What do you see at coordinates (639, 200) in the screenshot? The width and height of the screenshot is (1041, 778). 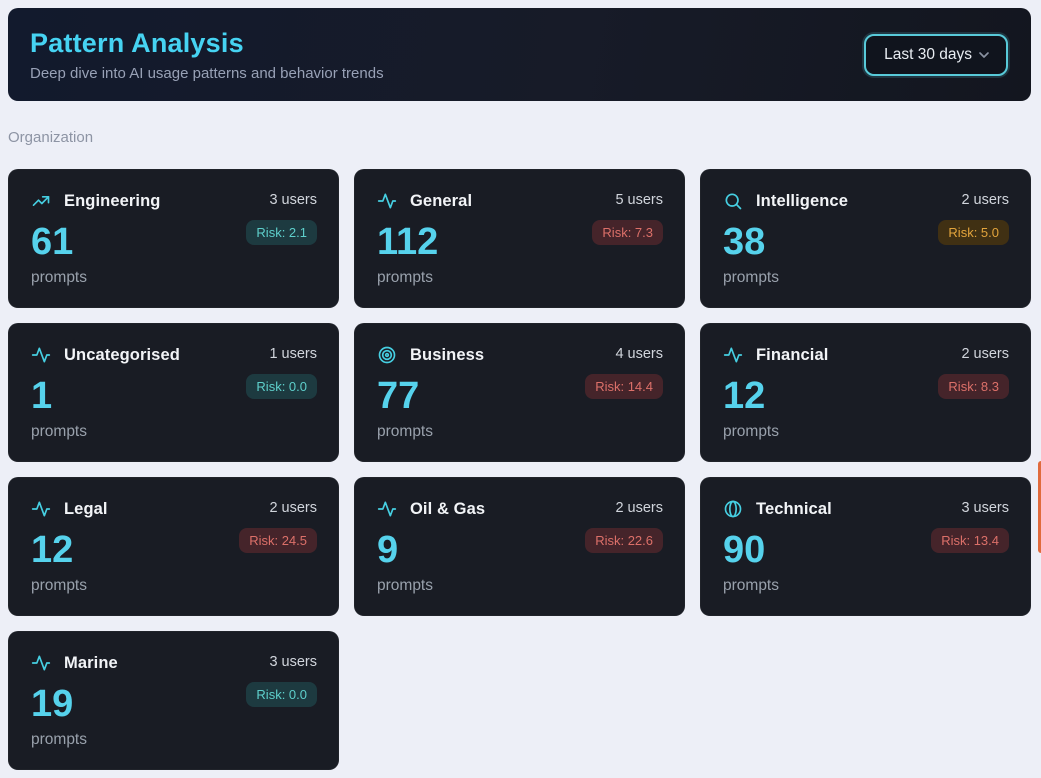 I see `users-count: 5 users` at bounding box center [639, 200].